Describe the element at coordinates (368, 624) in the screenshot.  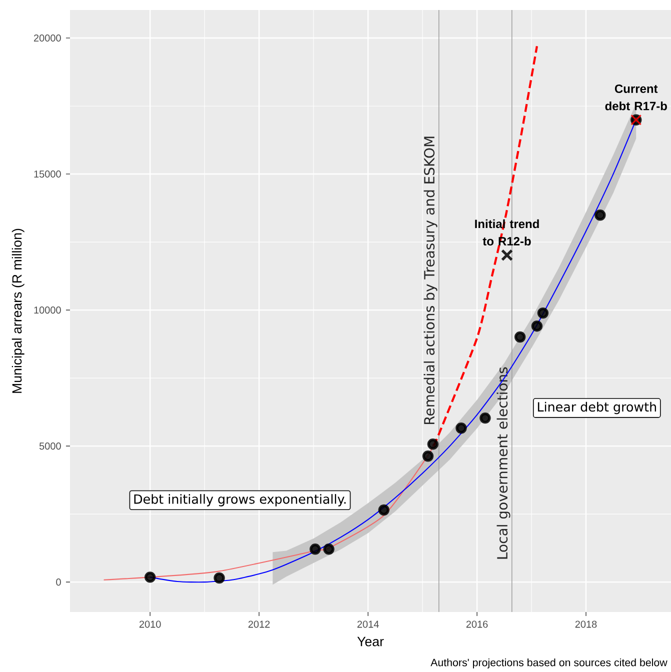
I see `x-tick-label: 2014` at that location.